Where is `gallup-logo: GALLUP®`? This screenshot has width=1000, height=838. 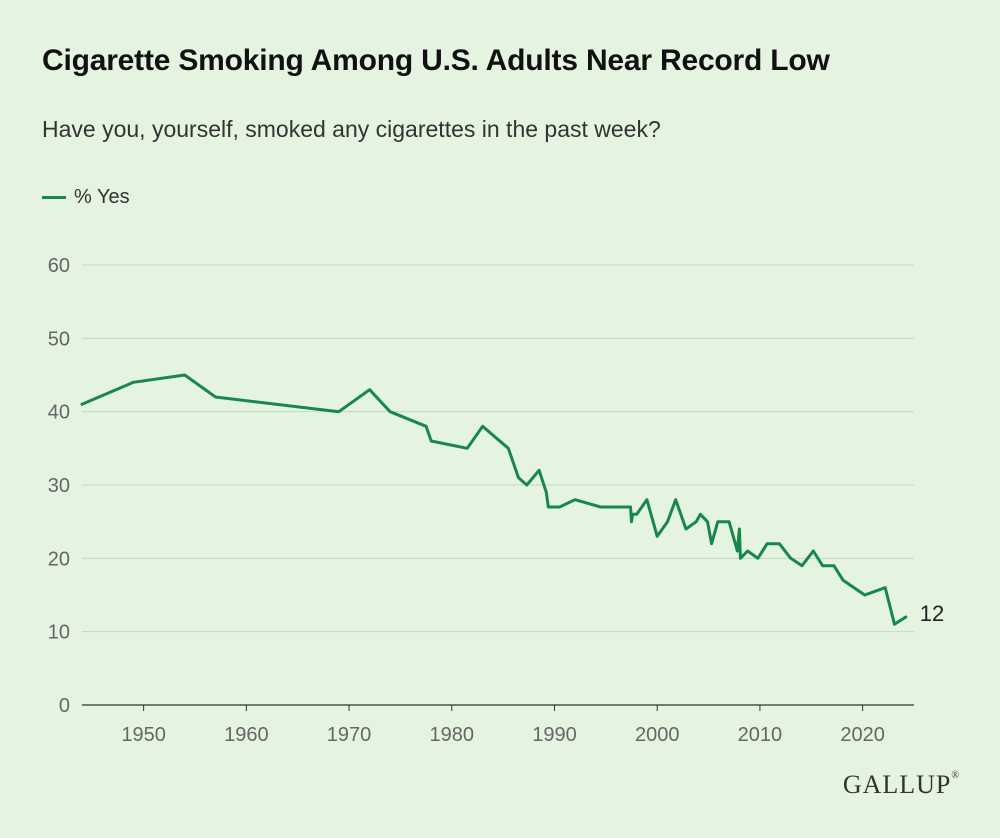
gallup-logo: GALLUP® is located at coordinates (901, 785).